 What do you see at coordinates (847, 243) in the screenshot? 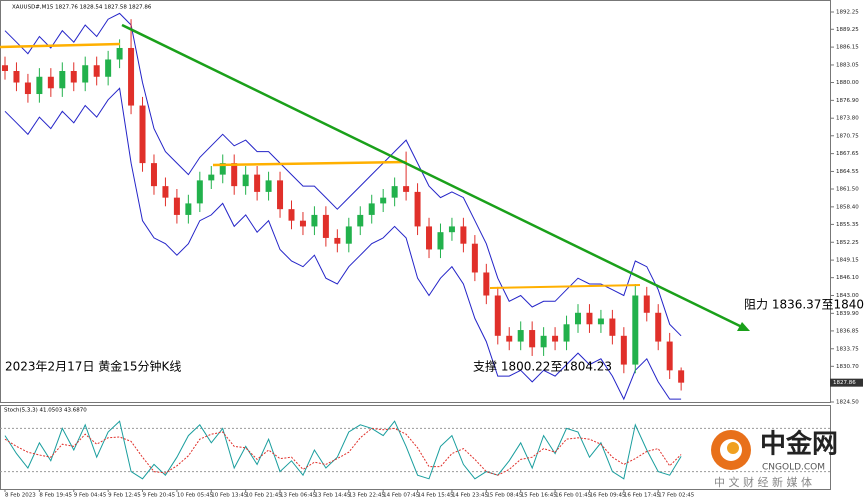
I see `y-tick-label: 1852.25` at bounding box center [847, 243].